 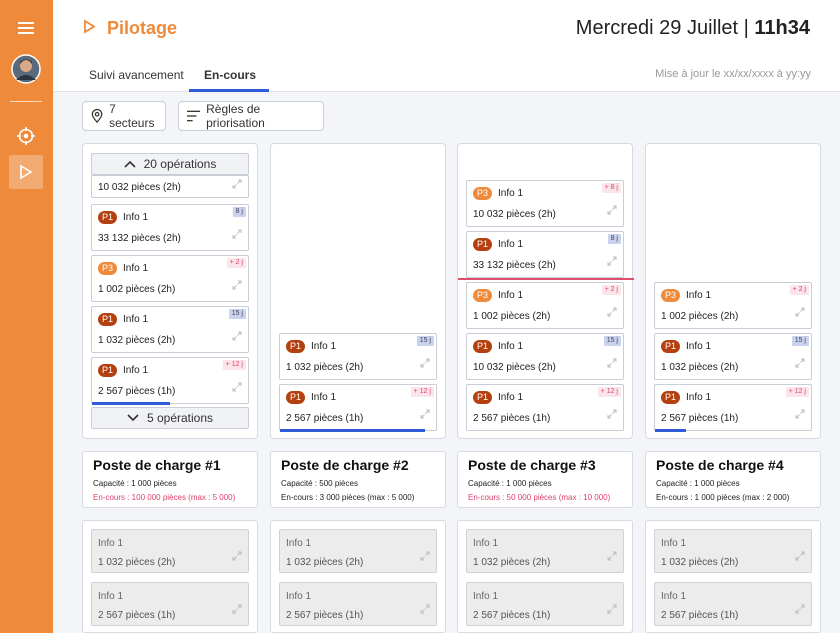 What do you see at coordinates (348, 497) in the screenshot?
I see `work-station-encours: En-cours : 3 000 pièces (max : 5 000)` at bounding box center [348, 497].